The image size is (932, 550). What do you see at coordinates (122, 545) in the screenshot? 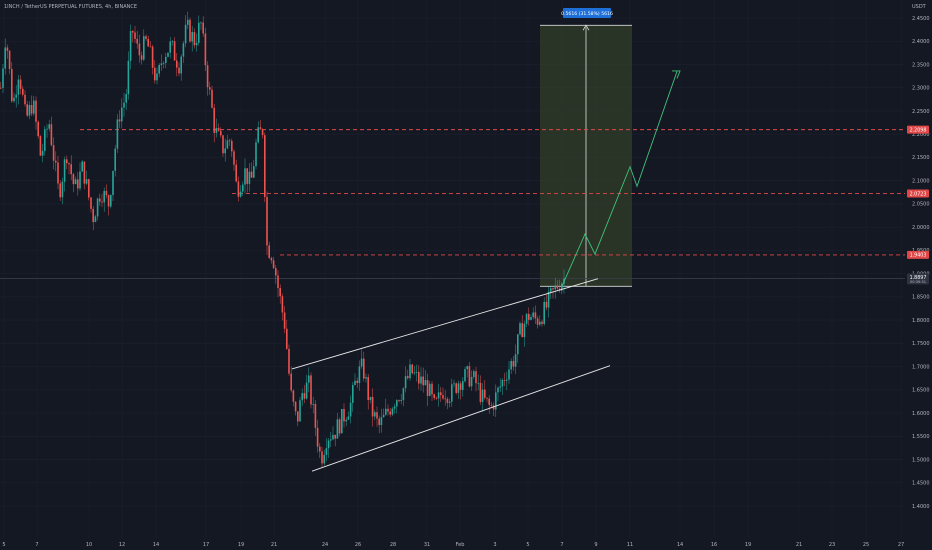
I see `time-tick-label: 12` at bounding box center [122, 545].